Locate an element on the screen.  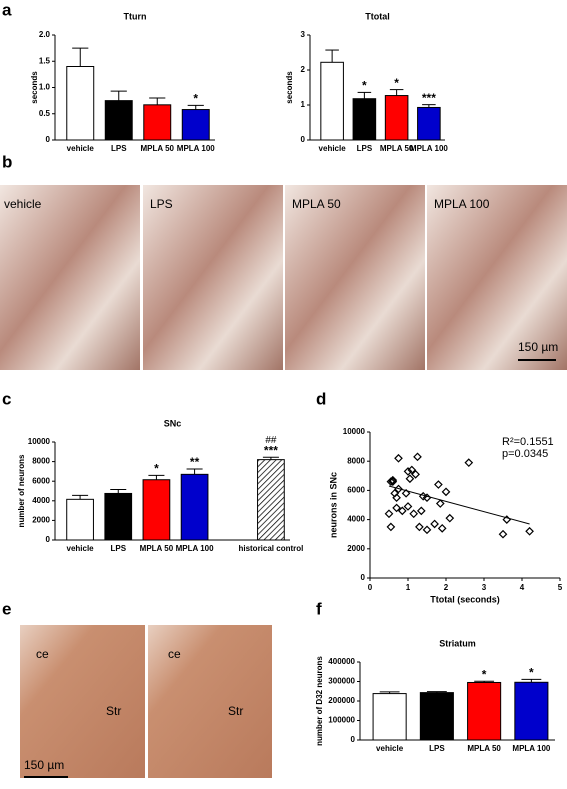
y-axis-label: number of neurons is located at coordinates (21, 490).